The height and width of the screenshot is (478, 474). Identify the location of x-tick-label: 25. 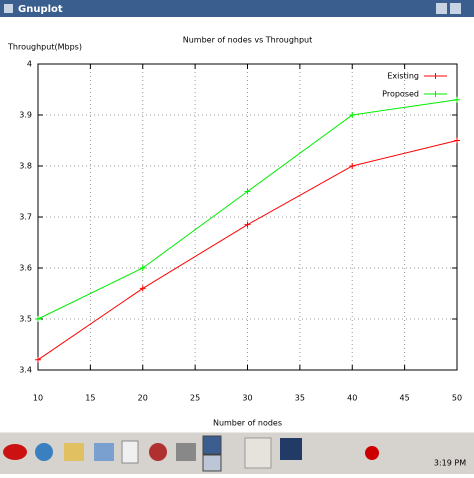
(195, 398).